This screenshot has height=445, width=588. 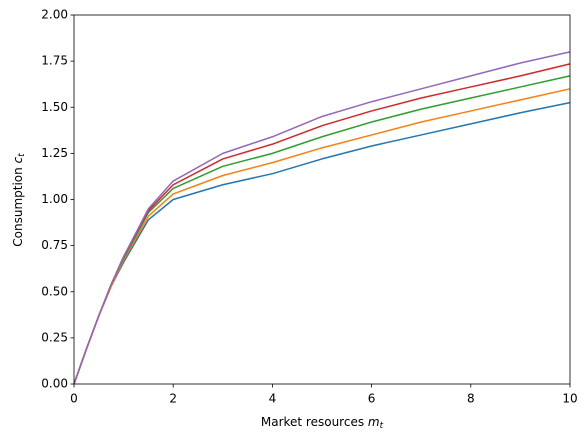 I want to click on x-tick-label: 8, so click(x=471, y=399).